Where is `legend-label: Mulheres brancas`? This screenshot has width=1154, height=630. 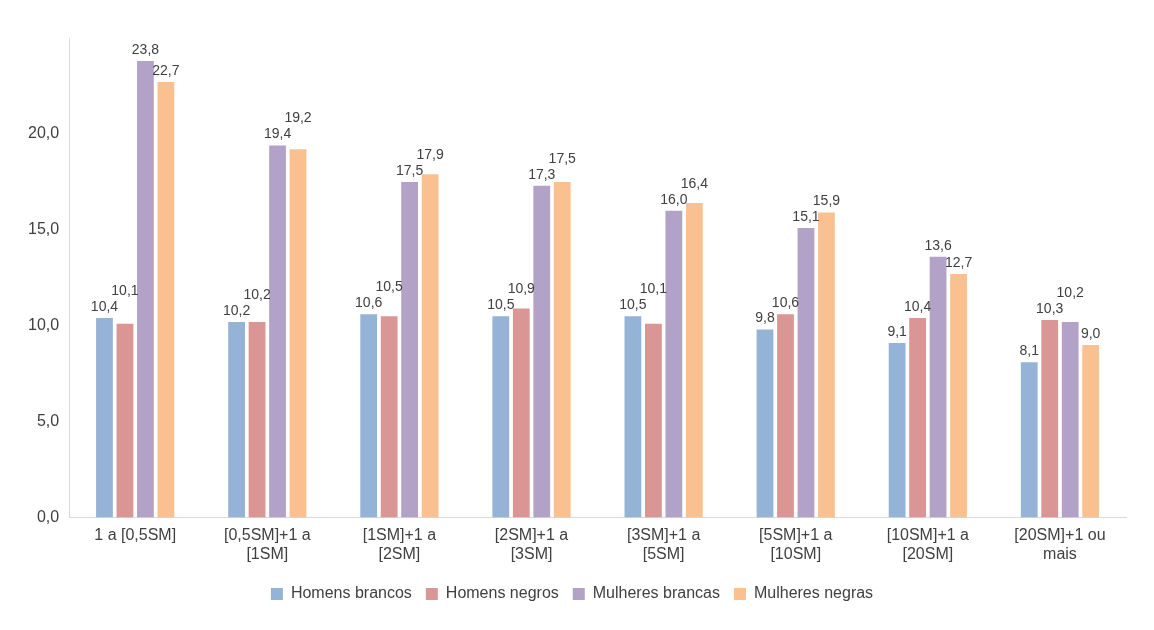
legend-label: Mulheres brancas is located at coordinates (656, 593).